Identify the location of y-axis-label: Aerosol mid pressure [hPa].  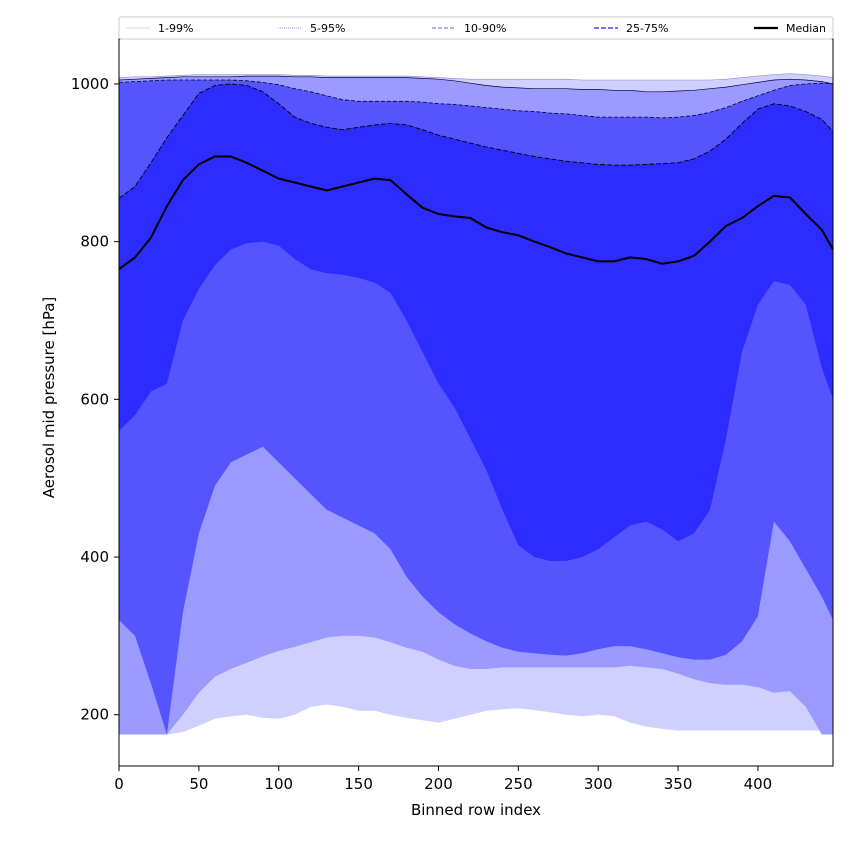
(49, 398).